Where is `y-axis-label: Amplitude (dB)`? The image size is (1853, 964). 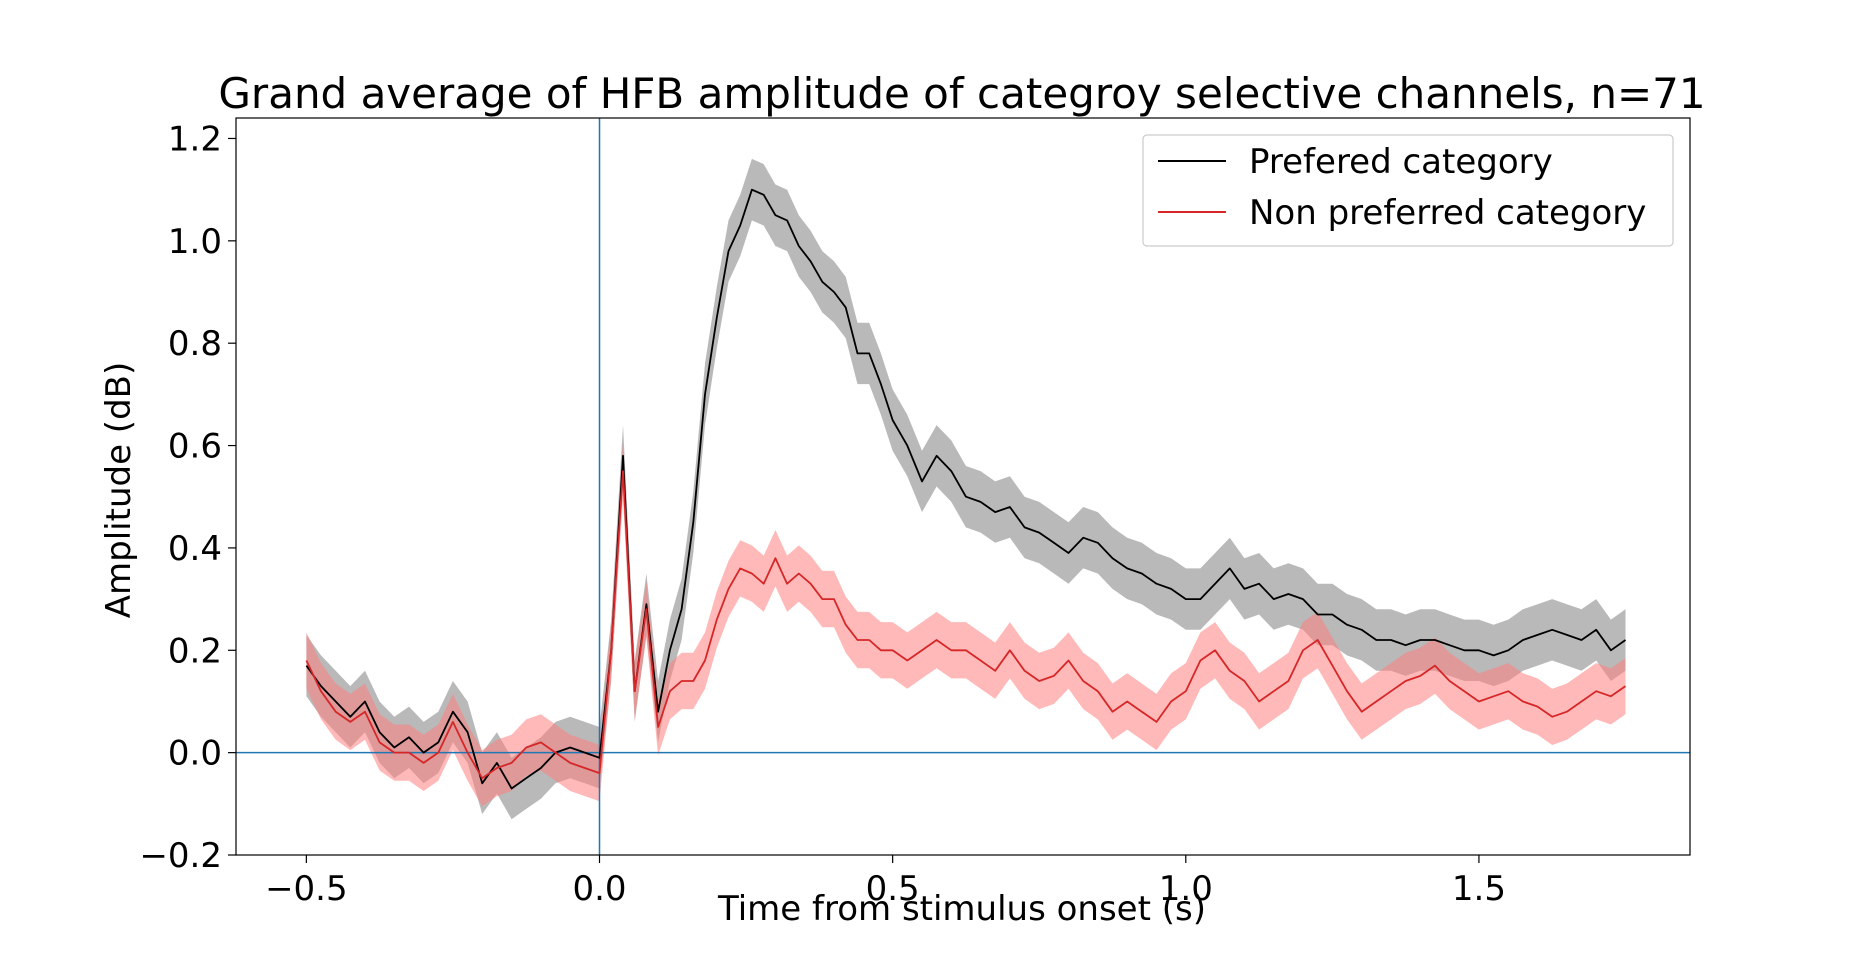 y-axis-label: Amplitude (dB) is located at coordinates (119, 490).